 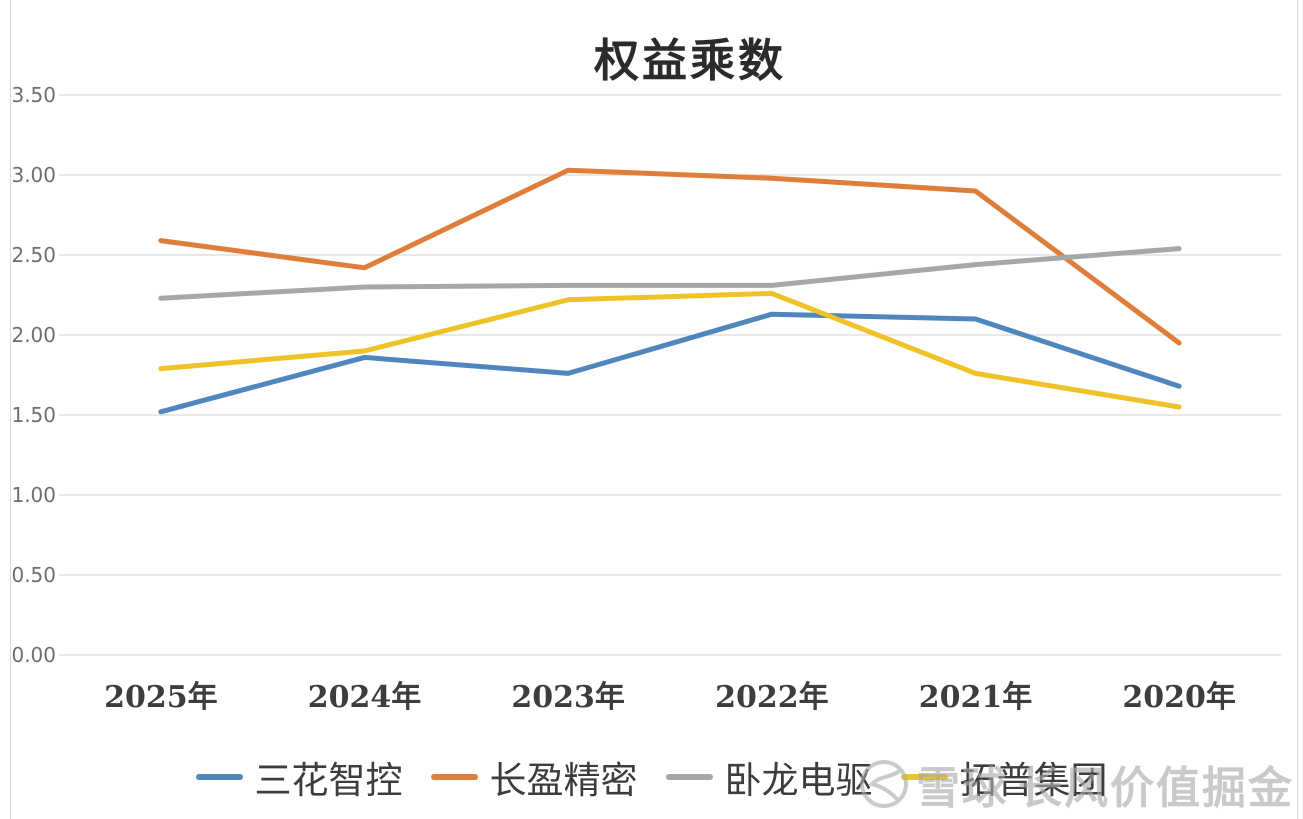 What do you see at coordinates (33, 655) in the screenshot?
I see `y-tick-label: 0.00` at bounding box center [33, 655].